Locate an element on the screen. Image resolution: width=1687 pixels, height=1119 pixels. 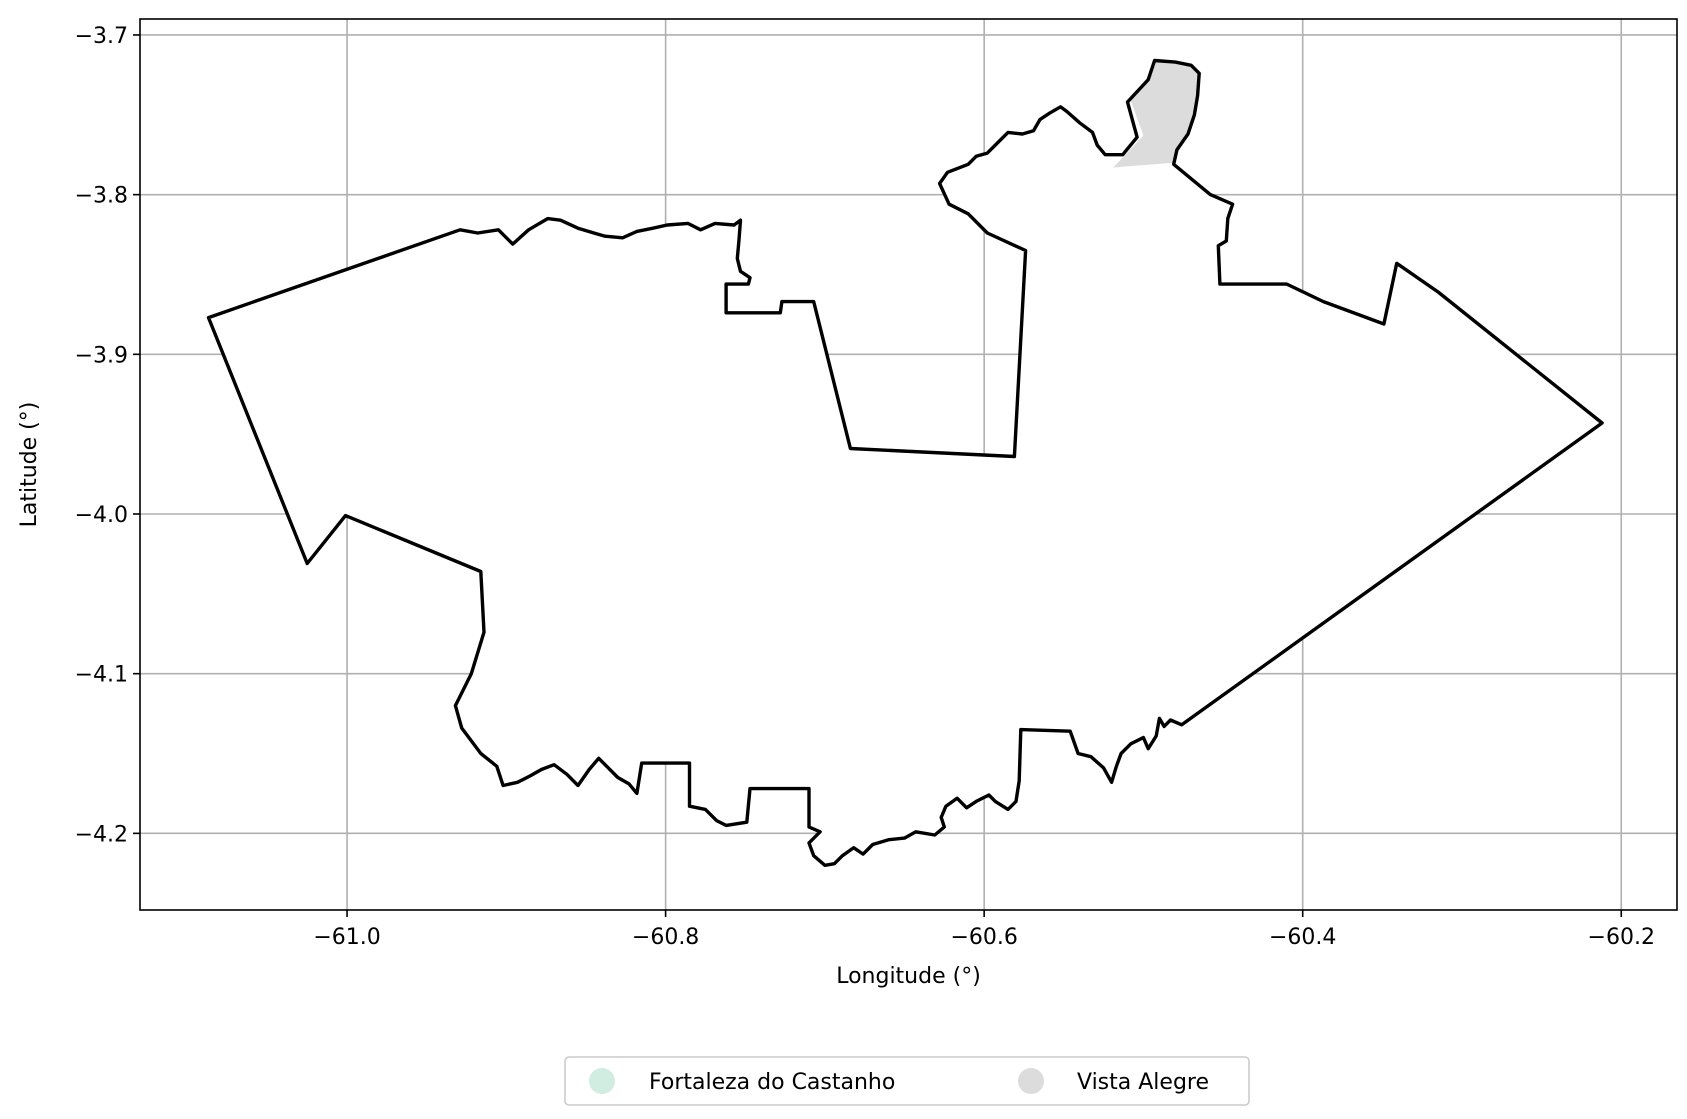
x-axis-title: Longitude (°) is located at coordinates (908, 976).